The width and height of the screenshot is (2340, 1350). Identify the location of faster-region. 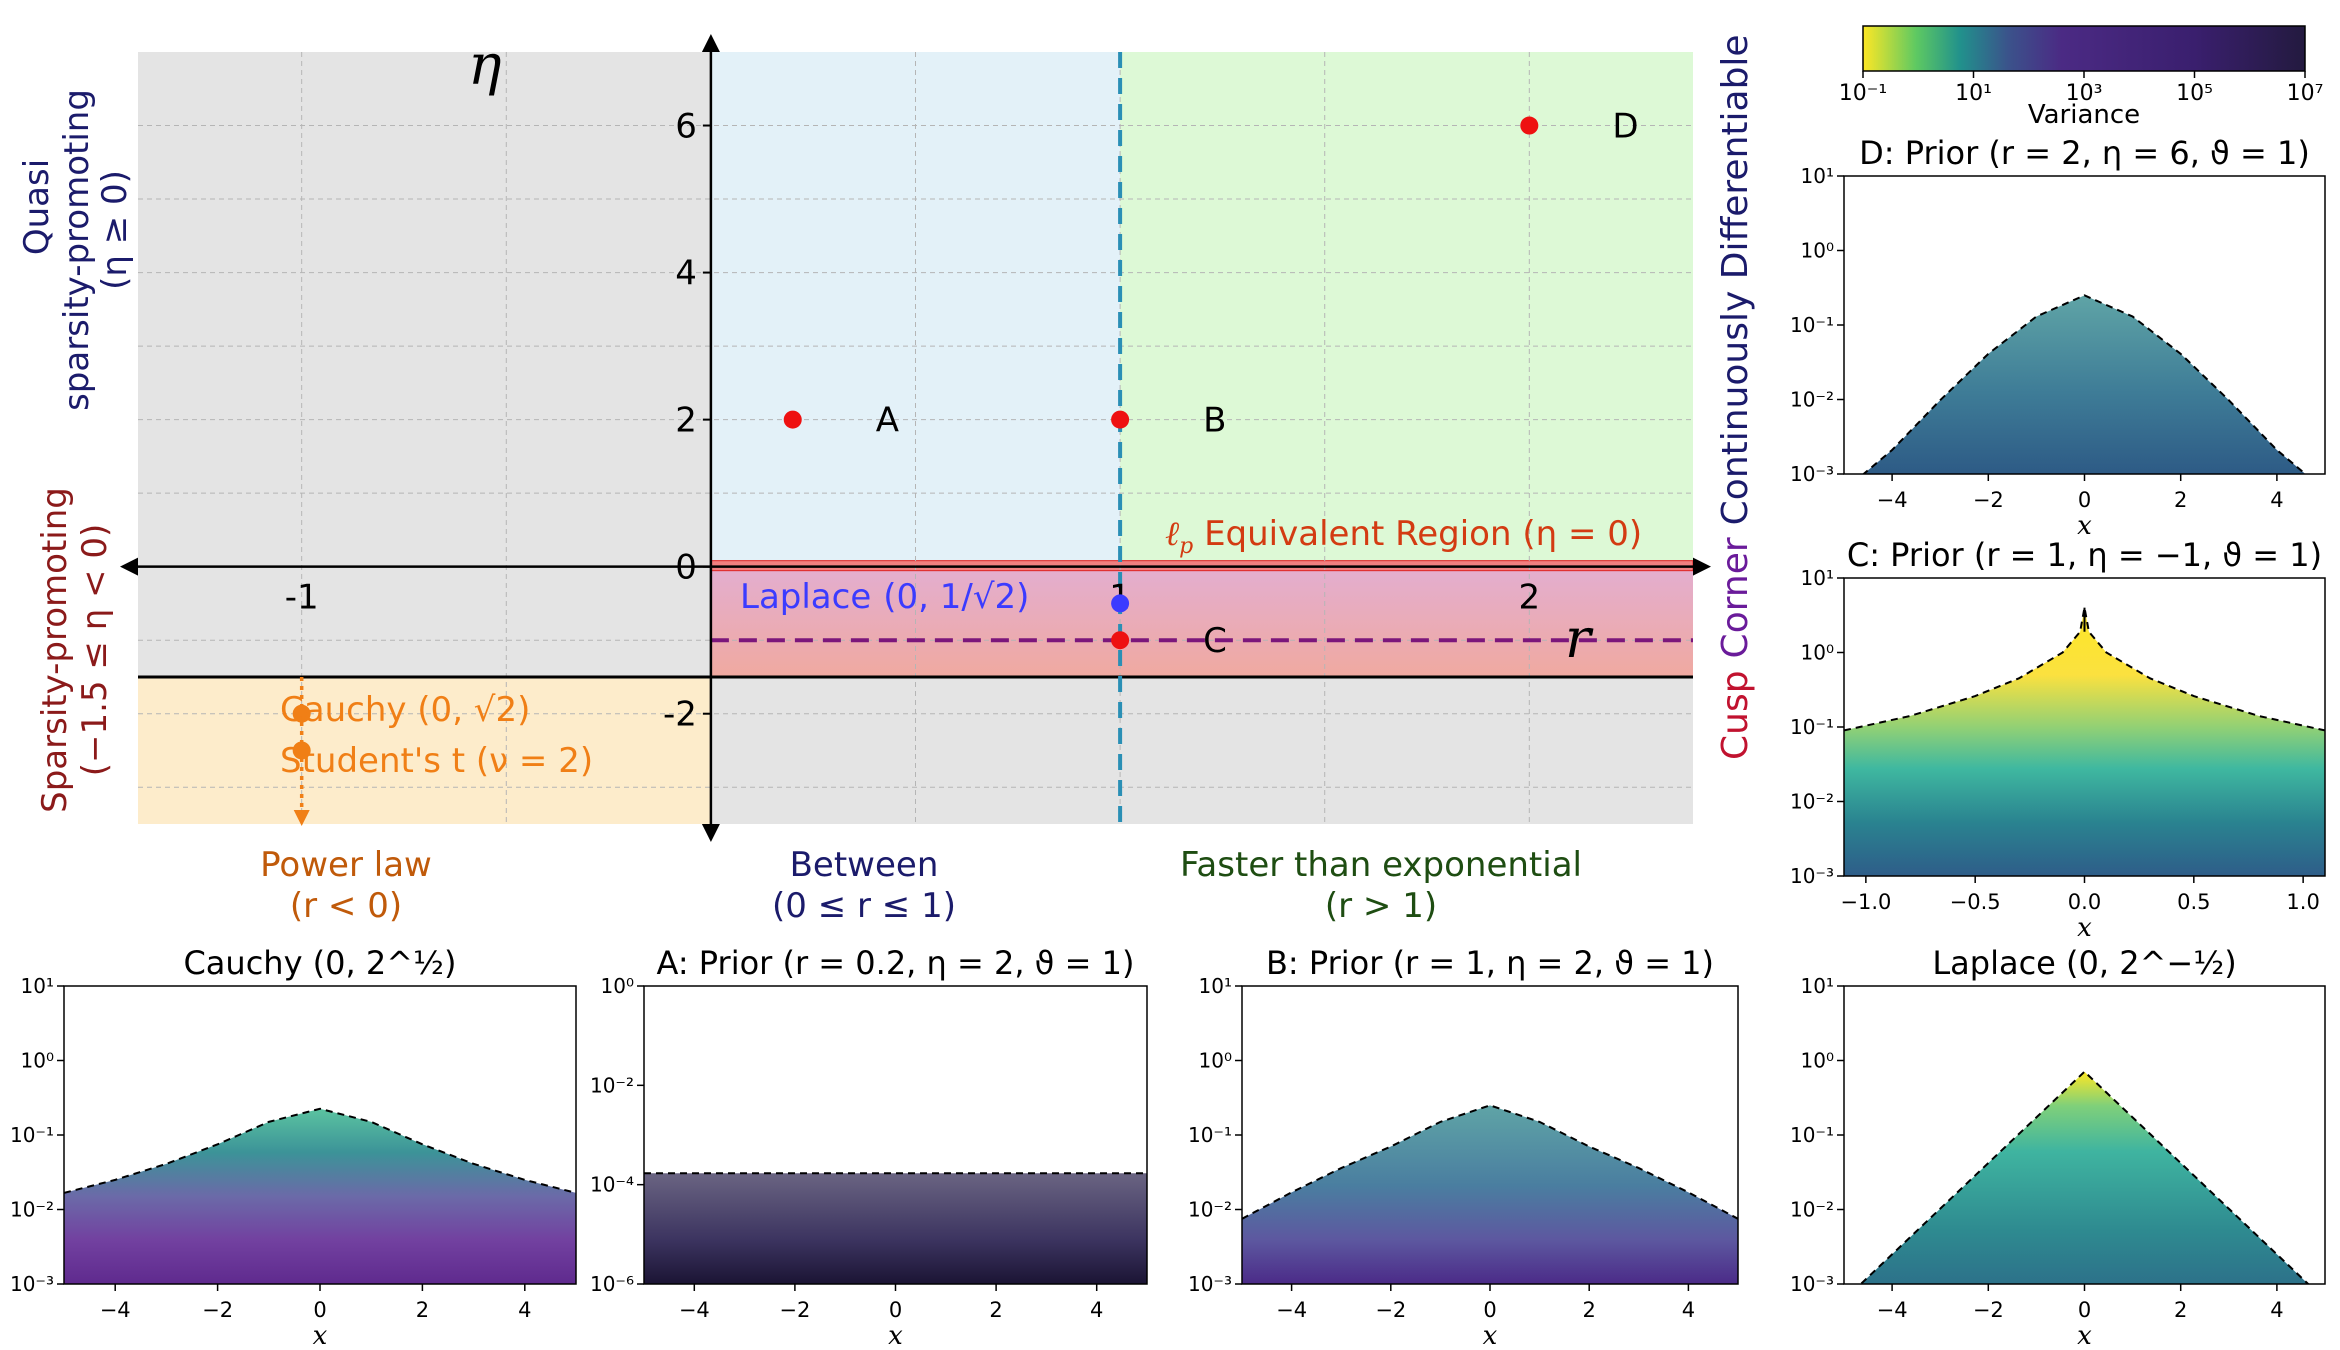
(1406, 309).